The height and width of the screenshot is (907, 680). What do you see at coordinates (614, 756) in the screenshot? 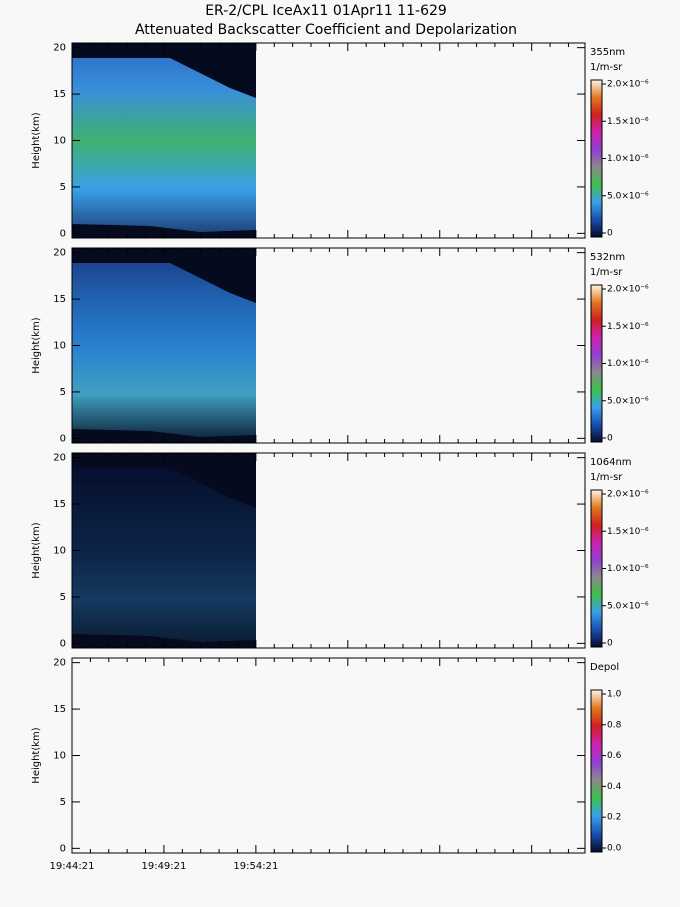
I see `colorbar-tick-label: 0.6` at bounding box center [614, 756].